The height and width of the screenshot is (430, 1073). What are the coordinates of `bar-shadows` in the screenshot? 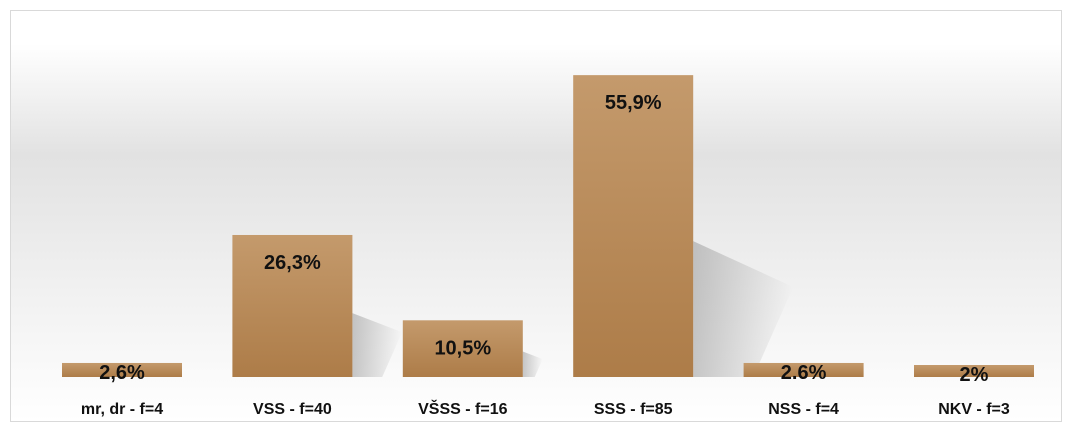 It's located at (573, 309).